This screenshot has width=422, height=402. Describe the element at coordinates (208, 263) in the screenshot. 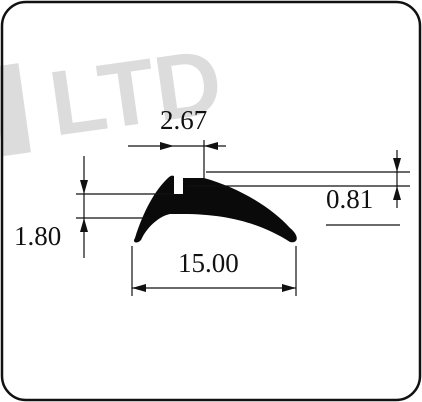

I see `dim-15-00-label: 15.00` at that location.